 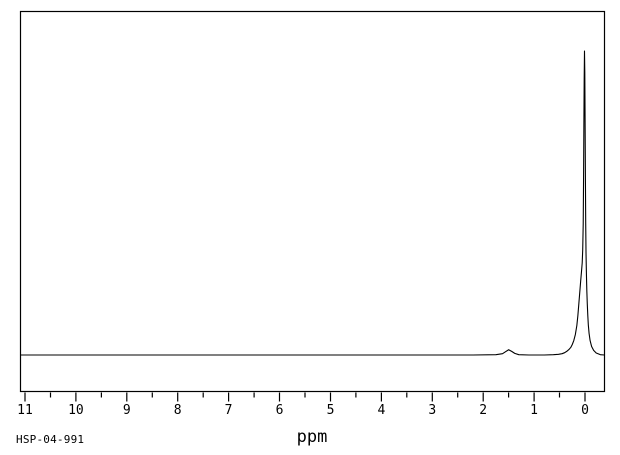 What do you see at coordinates (279, 410) in the screenshot?
I see `axis-tick-label: 6` at bounding box center [279, 410].